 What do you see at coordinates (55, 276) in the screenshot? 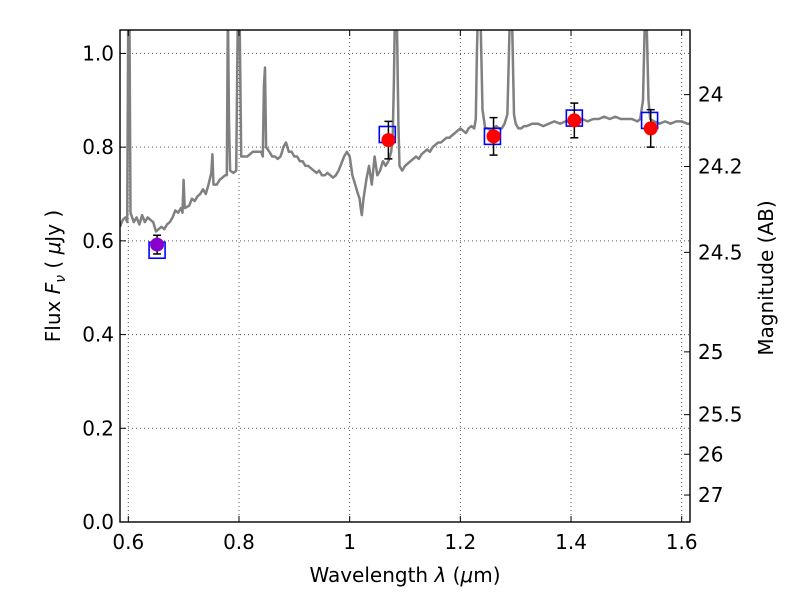
I see `y-axis-label: Flux Fν ( μJy )` at bounding box center [55, 276].